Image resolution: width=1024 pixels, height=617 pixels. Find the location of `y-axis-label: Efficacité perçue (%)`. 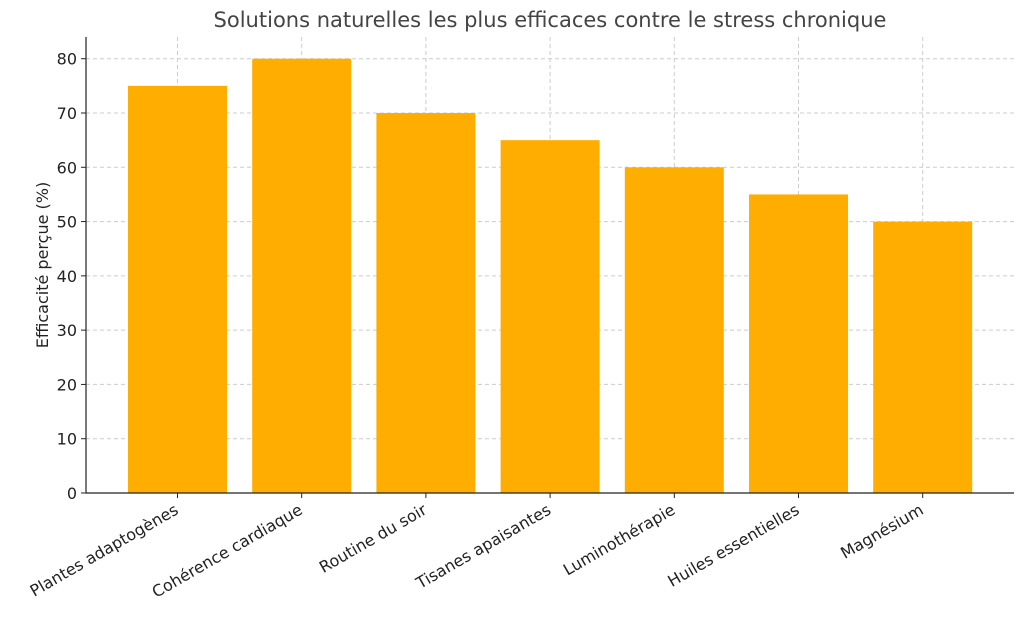

y-axis-label: Efficacité perçue (%) is located at coordinates (42, 265).